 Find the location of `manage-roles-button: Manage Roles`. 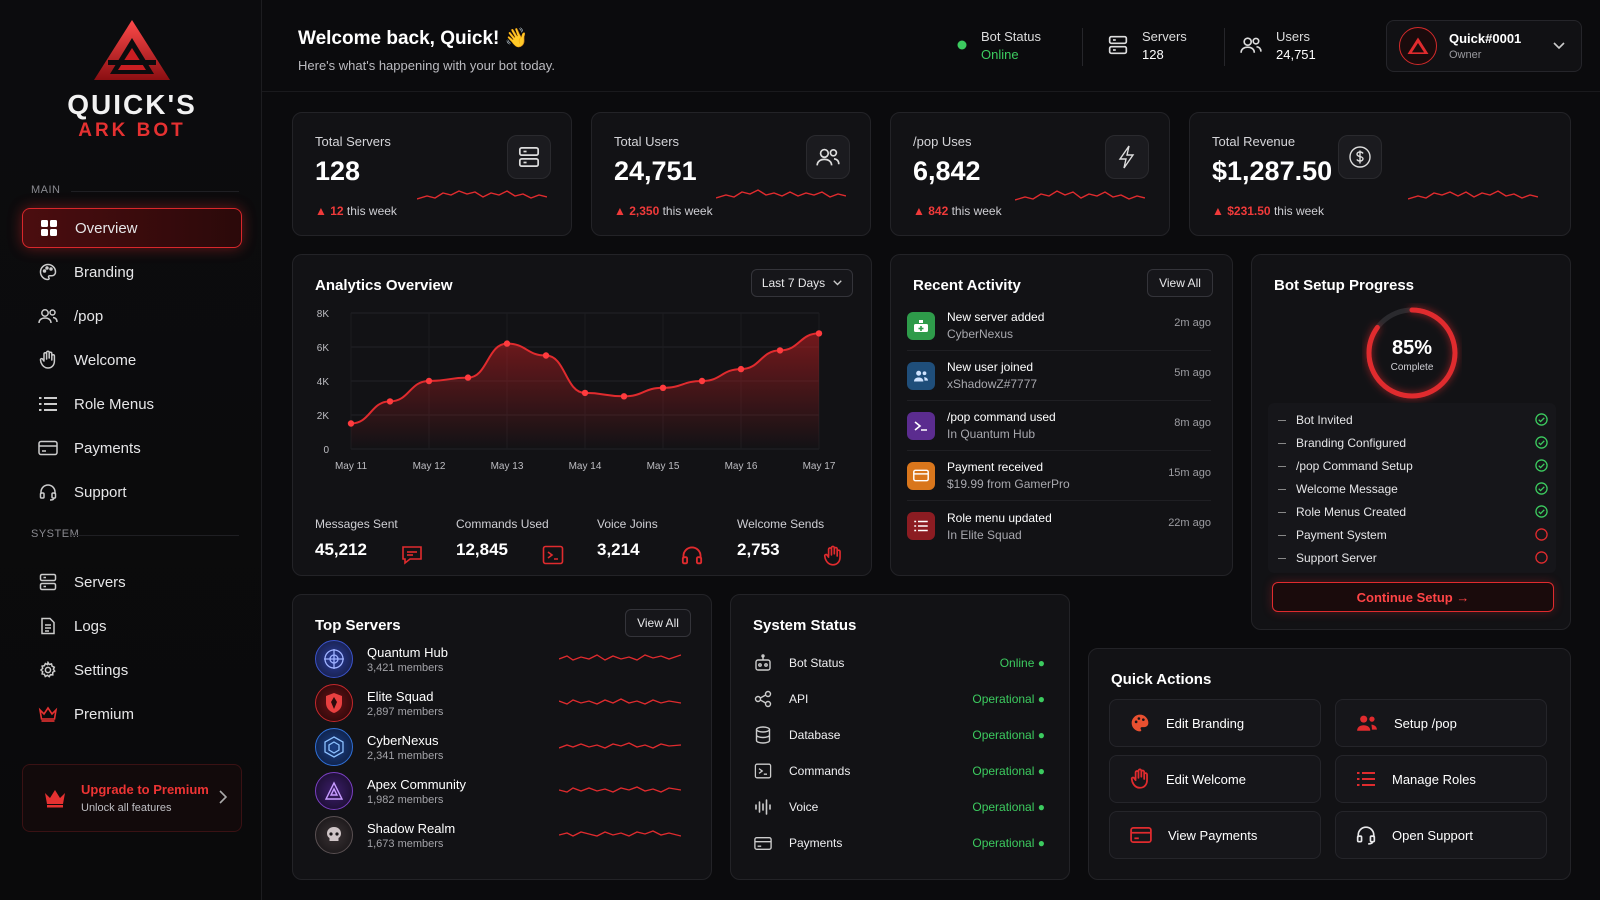

manage-roles-button: Manage Roles is located at coordinates (1441, 779).